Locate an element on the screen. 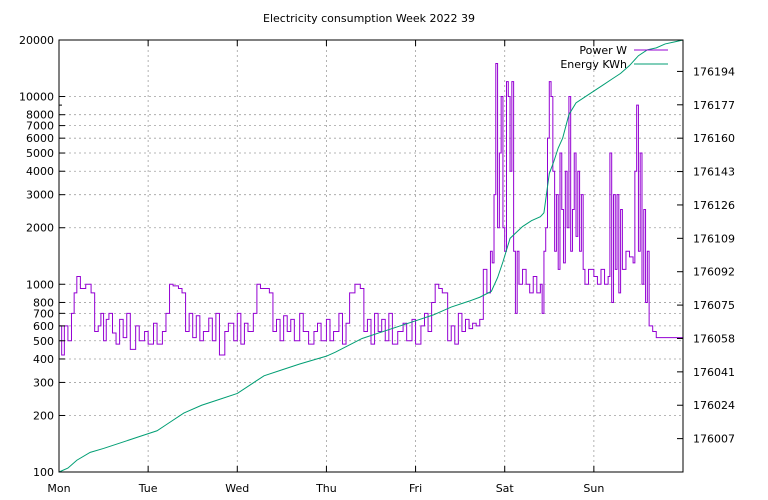  y-left-tick-label: 7000 is located at coordinates (40, 126).